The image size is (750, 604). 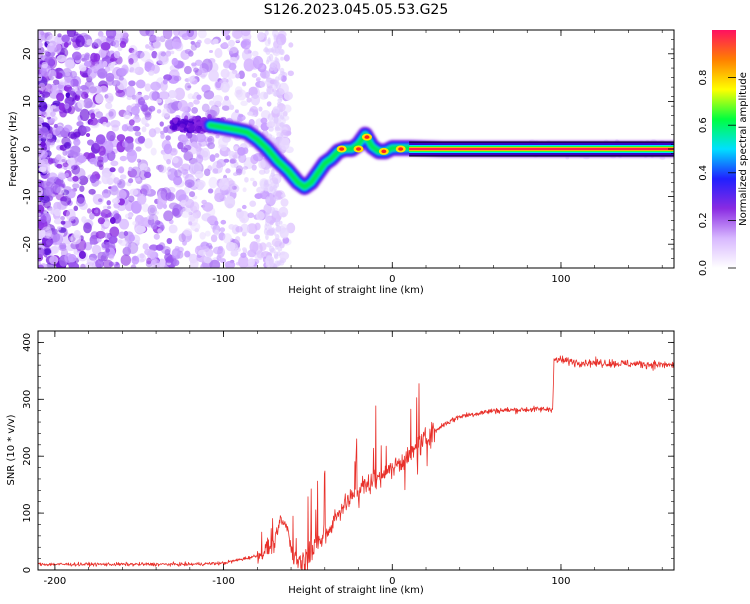 What do you see at coordinates (541, 149) in the screenshot?
I see `carrier-band-core` at bounding box center [541, 149].